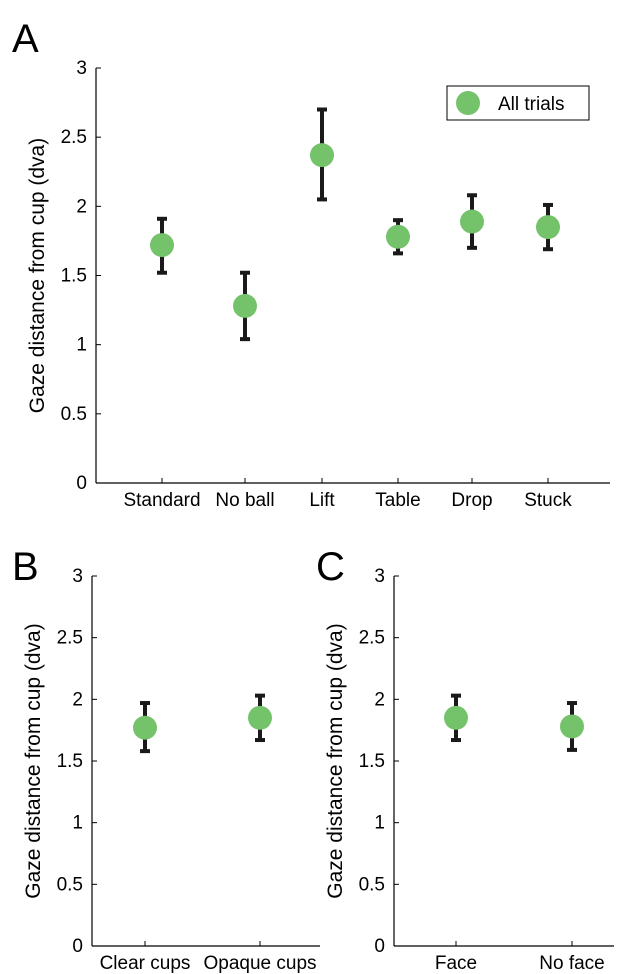 The height and width of the screenshot is (974, 621). I want to click on x-tick-label: Opaque cups, so click(259, 963).